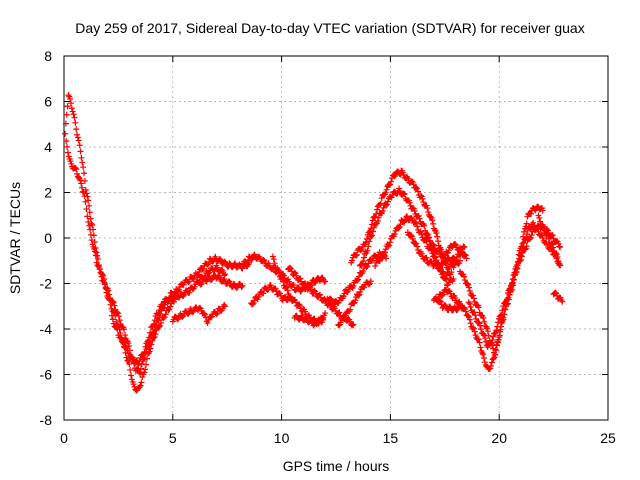 The image size is (640, 480). Describe the element at coordinates (391, 438) in the screenshot. I see `x-tick-label: 15` at that location.